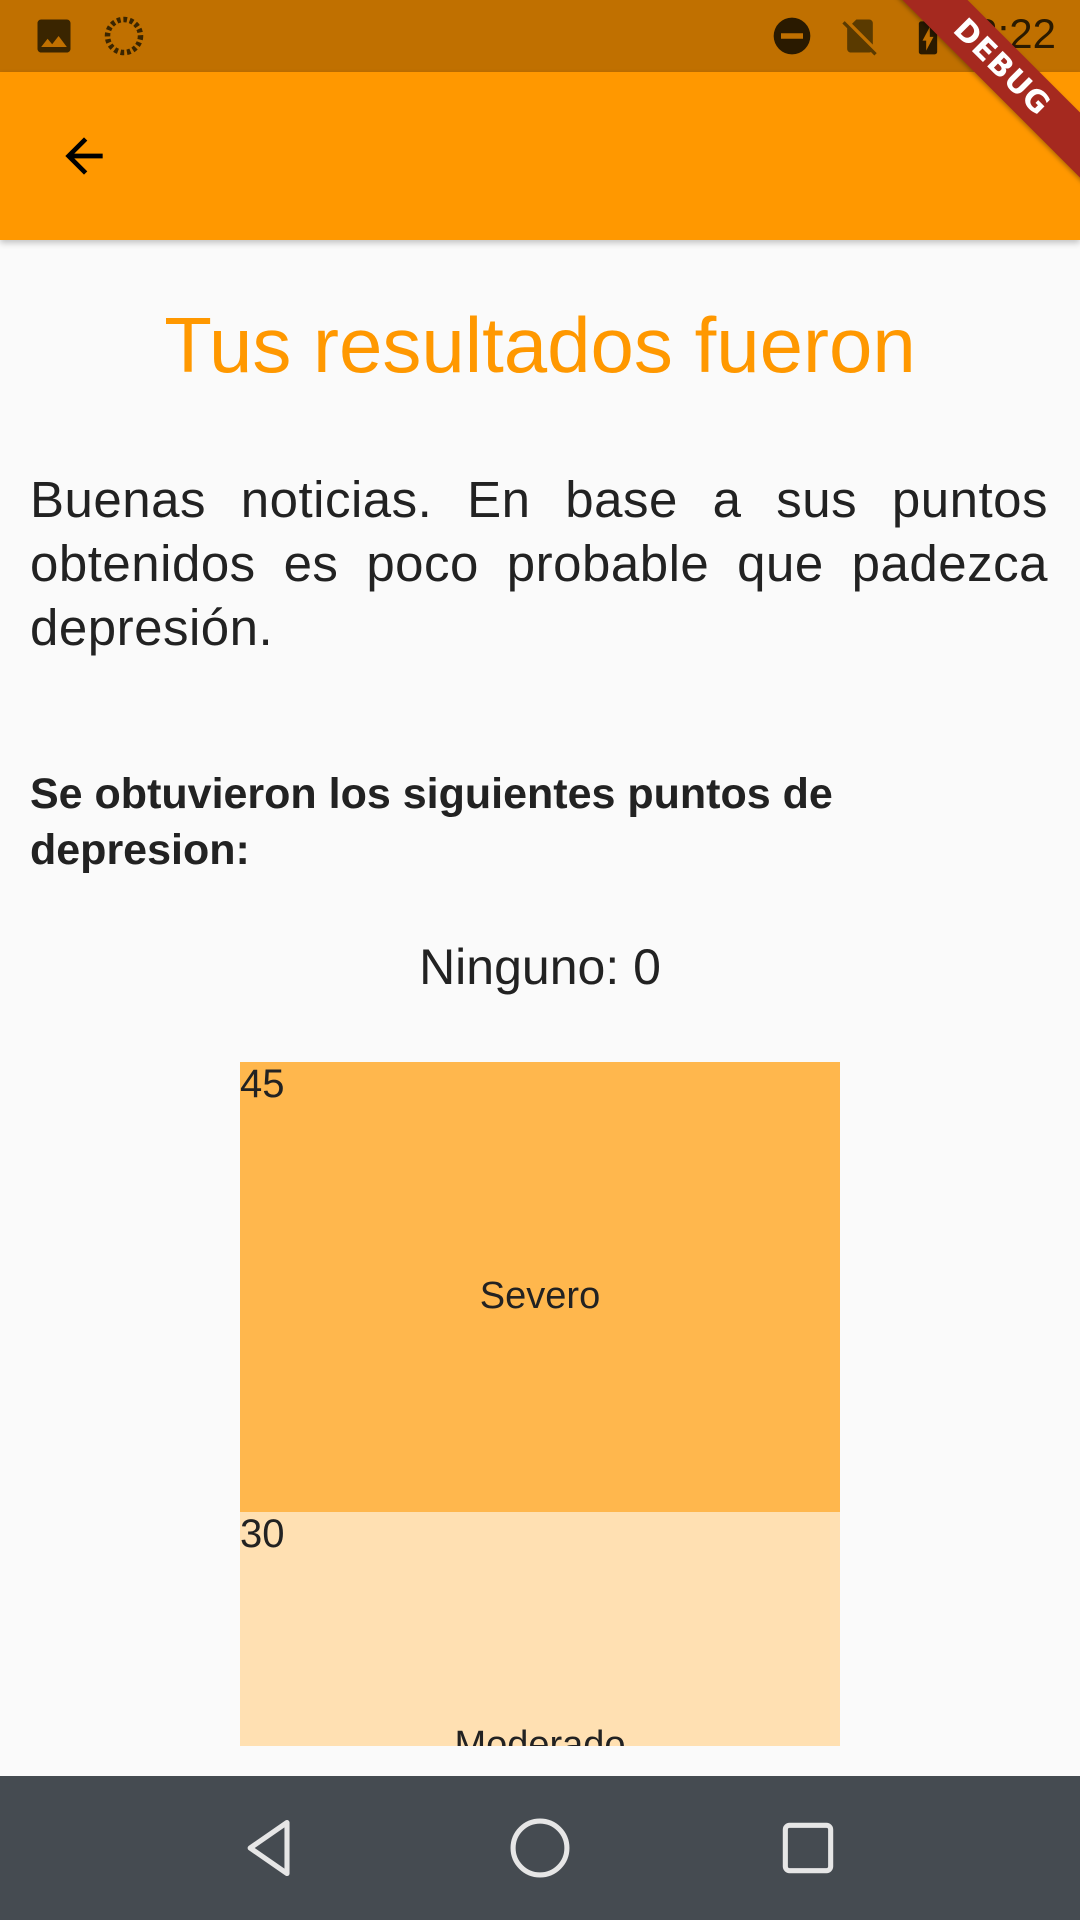 The height and width of the screenshot is (1920, 1080). What do you see at coordinates (262, 1084) in the screenshot?
I see `scale-threshold: 45` at bounding box center [262, 1084].